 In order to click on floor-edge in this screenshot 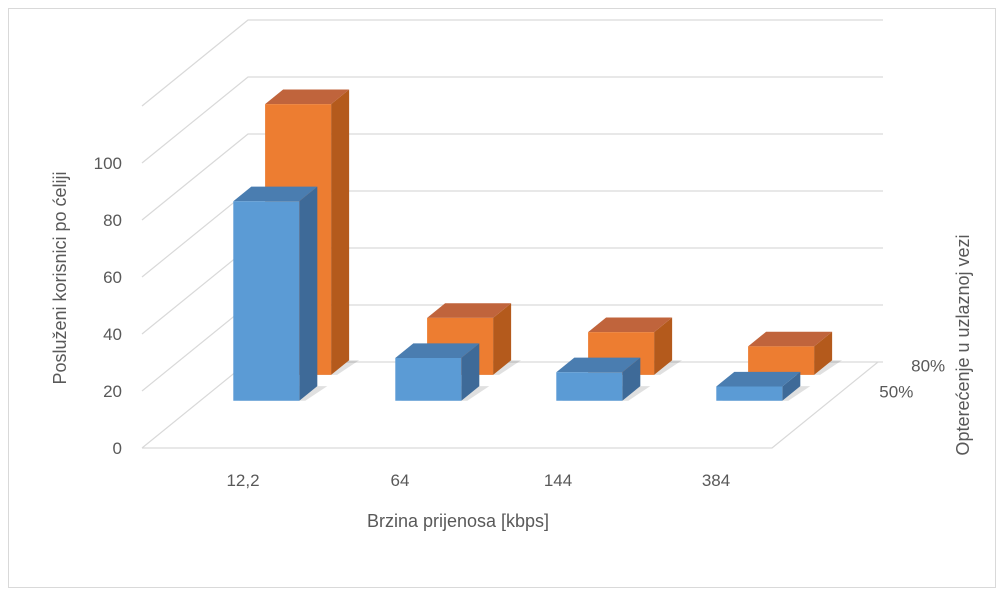, I will do `click(510, 405)`.